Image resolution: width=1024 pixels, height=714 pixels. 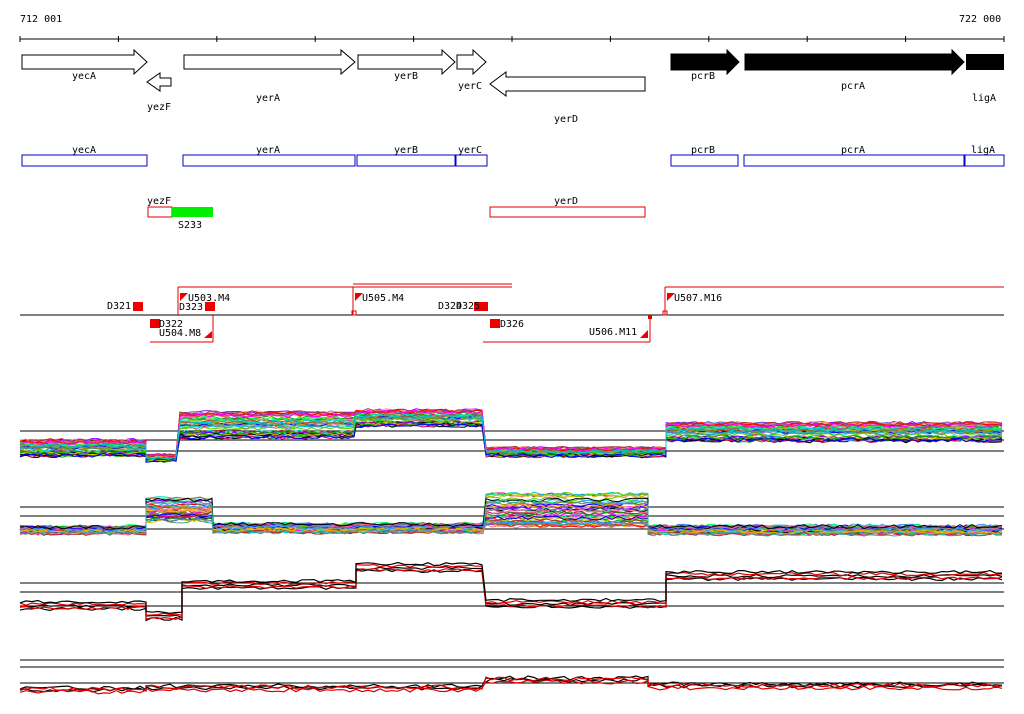 What do you see at coordinates (985, 79) in the screenshot?
I see `gene-ligA: ligA` at bounding box center [985, 79].